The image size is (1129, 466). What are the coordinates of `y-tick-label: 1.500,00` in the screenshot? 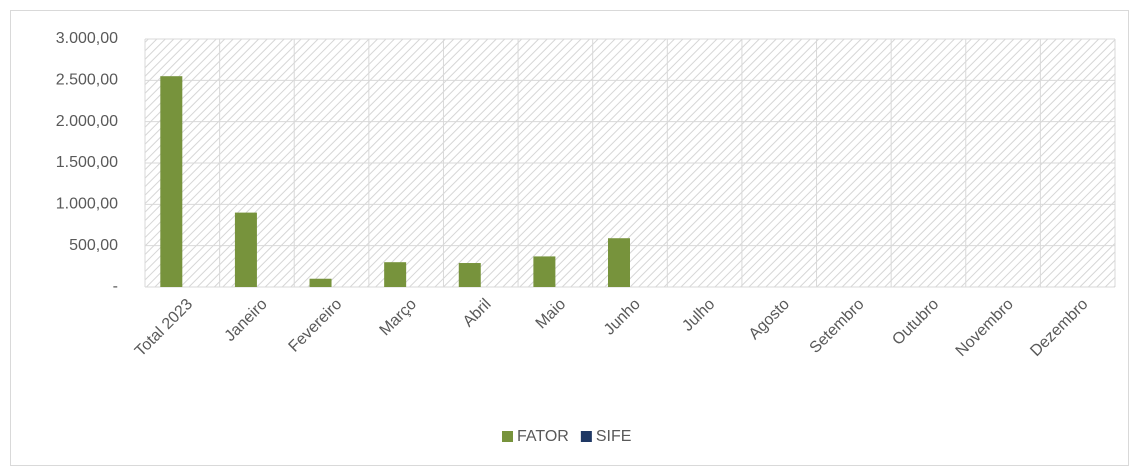 It's located at (87, 162).